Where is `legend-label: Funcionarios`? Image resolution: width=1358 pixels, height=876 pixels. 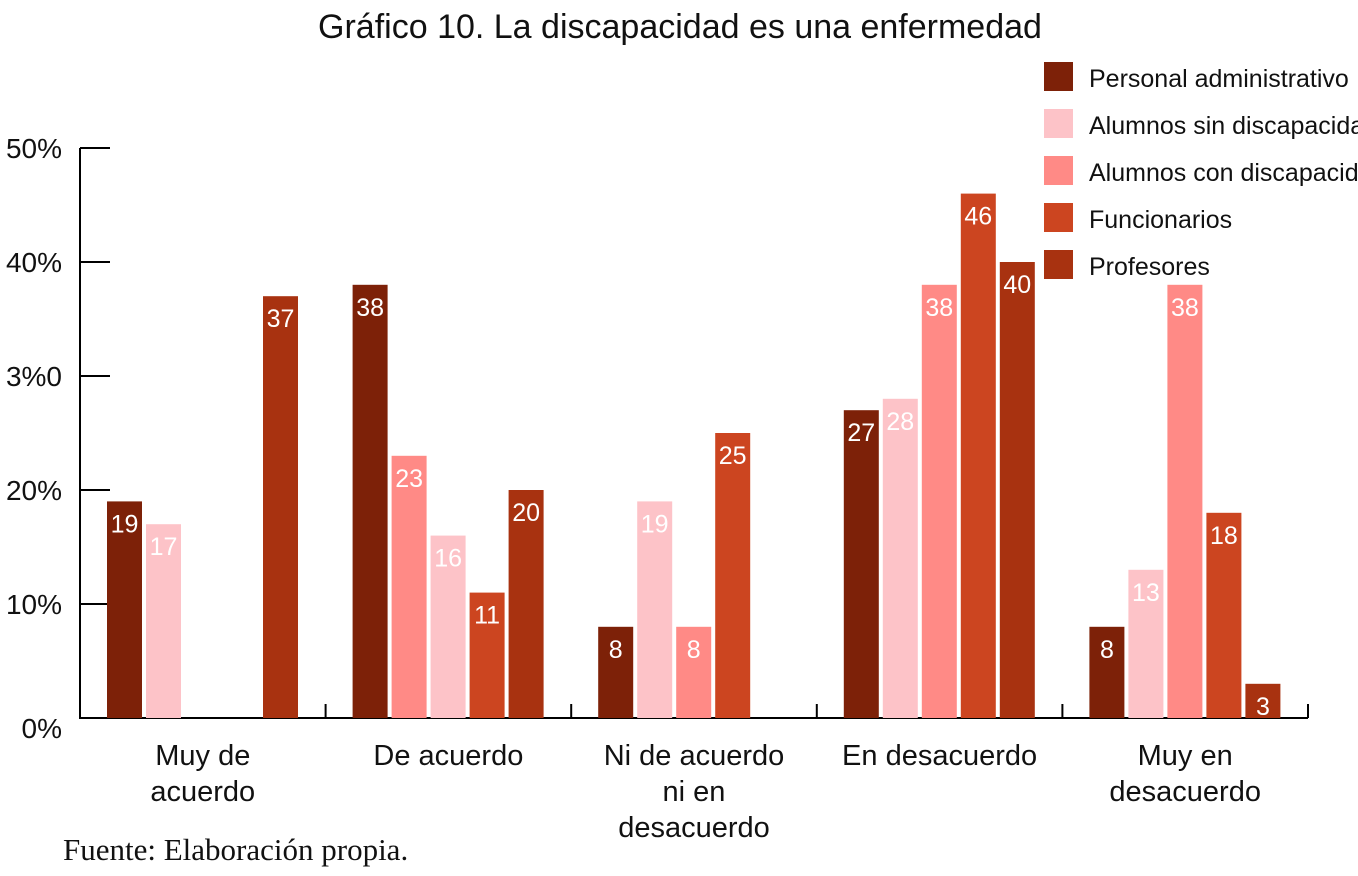 legend-label: Funcionarios is located at coordinates (1160, 220).